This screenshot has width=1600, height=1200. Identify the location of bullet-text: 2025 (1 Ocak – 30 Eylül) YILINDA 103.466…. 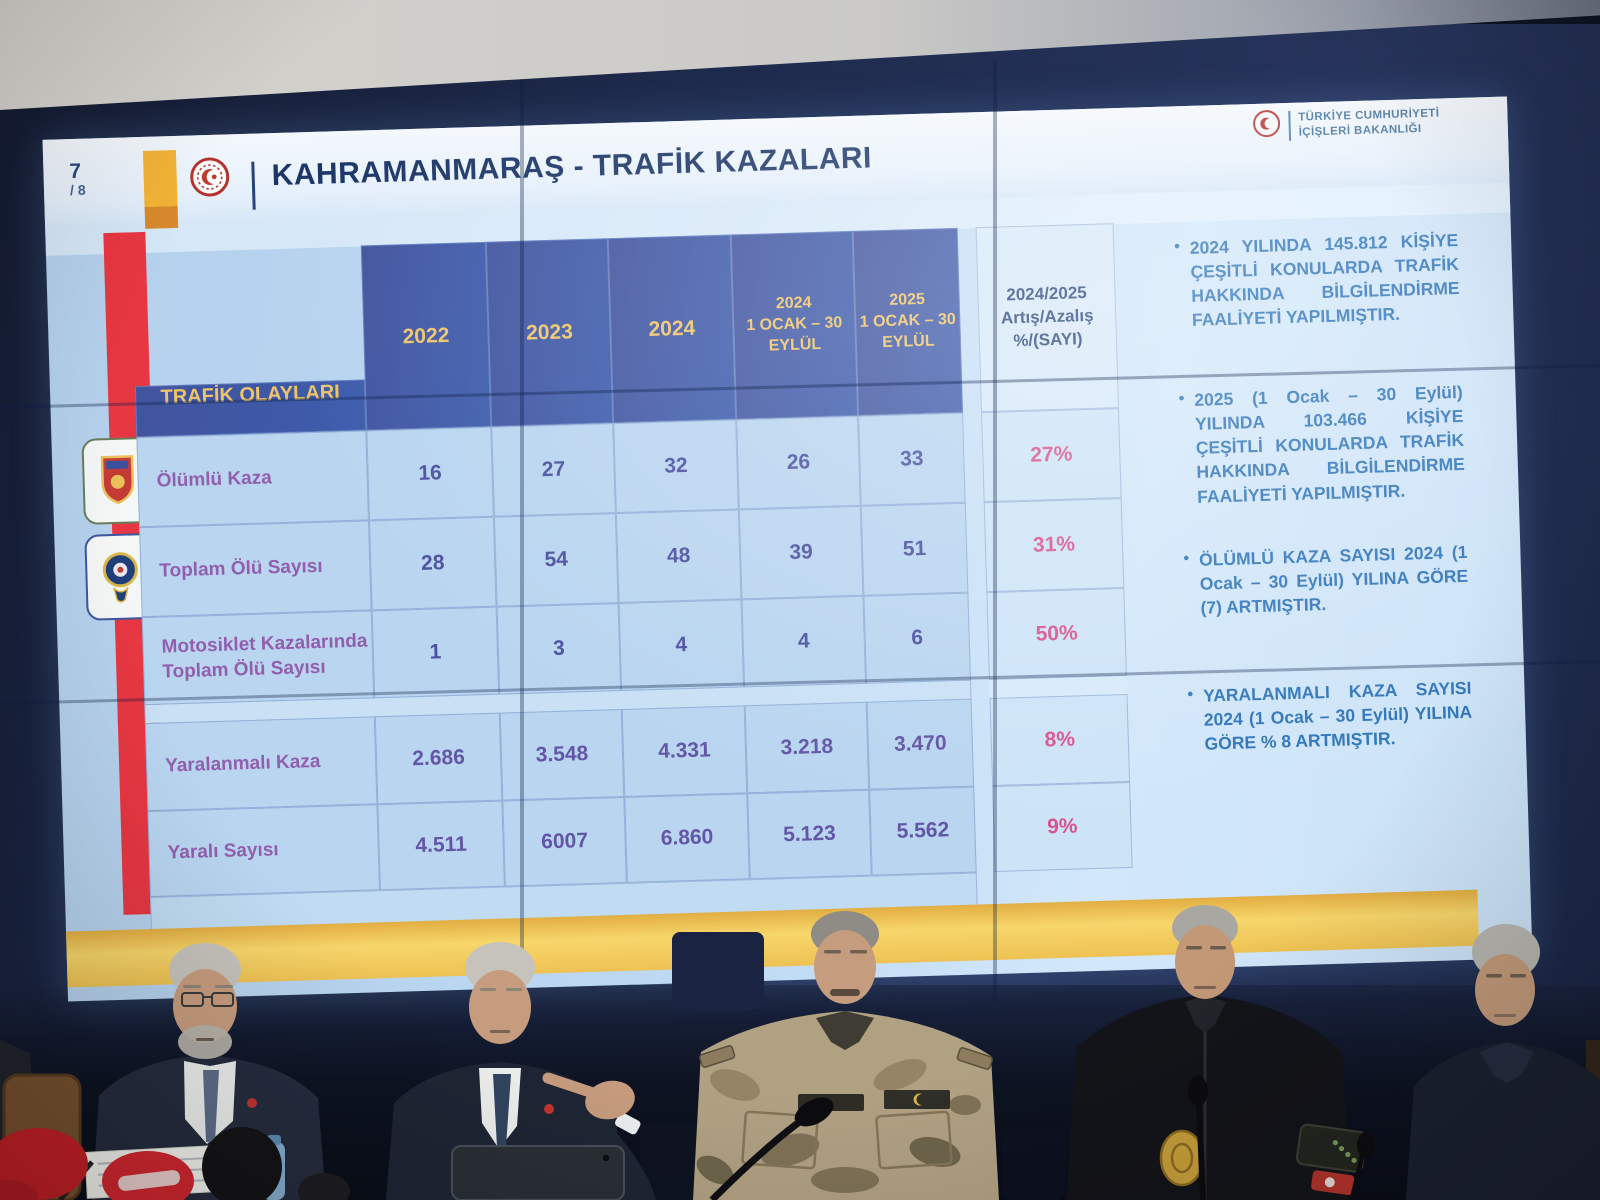
(1330, 444).